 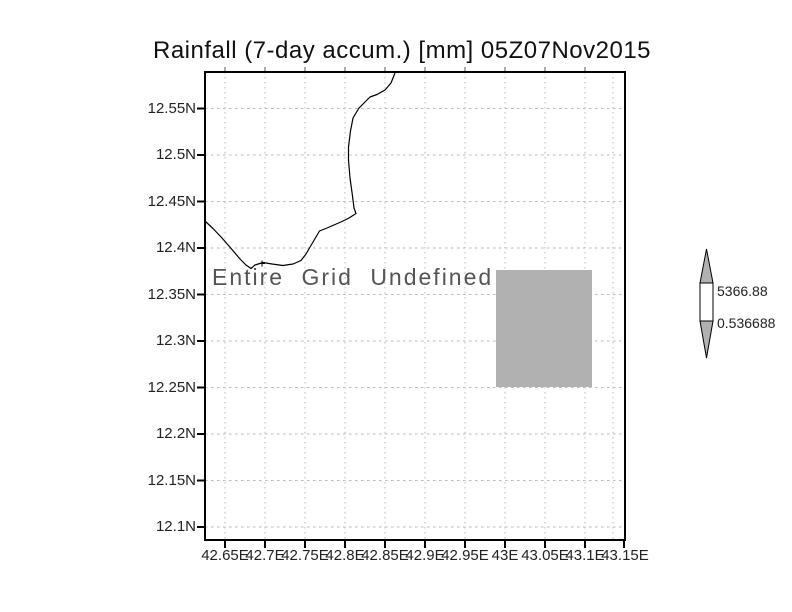 What do you see at coordinates (171, 201) in the screenshot?
I see `y-axis-label: 12.45N` at bounding box center [171, 201].